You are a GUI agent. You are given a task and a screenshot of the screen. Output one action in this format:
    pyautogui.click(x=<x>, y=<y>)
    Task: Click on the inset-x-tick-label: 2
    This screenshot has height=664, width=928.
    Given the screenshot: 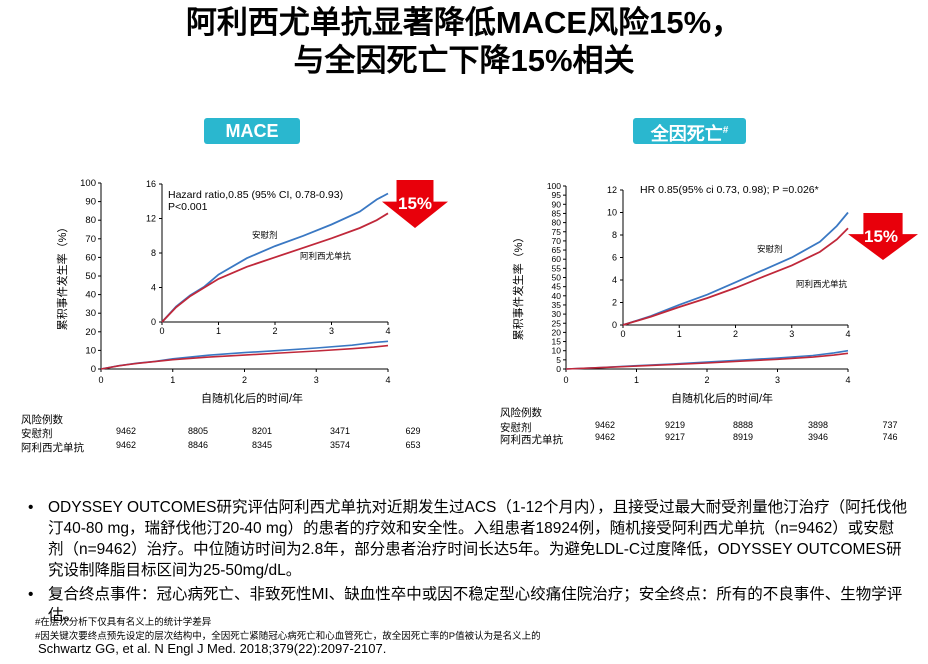 What is the action you would take?
    pyautogui.click(x=735, y=334)
    